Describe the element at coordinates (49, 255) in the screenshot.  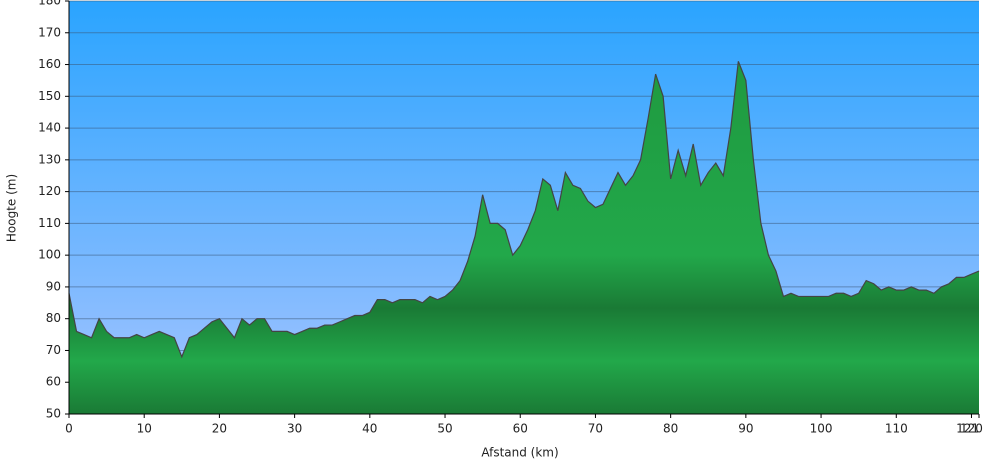
I see `y-tick-label: 100` at that location.